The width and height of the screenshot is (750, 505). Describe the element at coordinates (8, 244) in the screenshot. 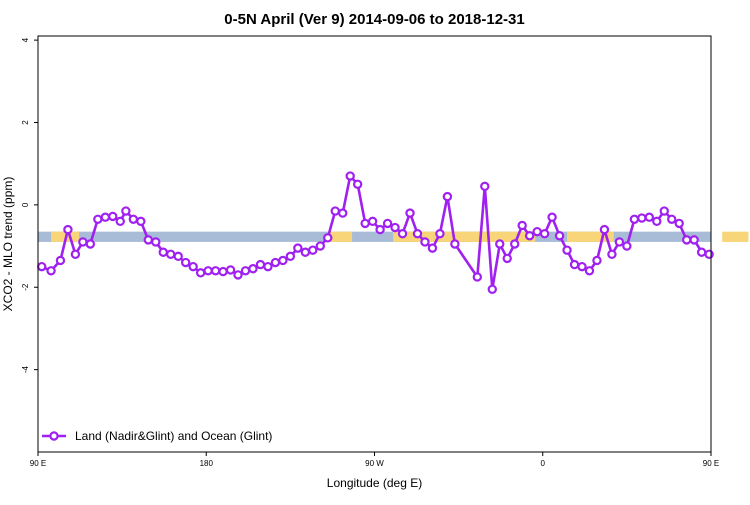

I see `y-axis-title: XCO2 - MLO trend (ppm)` at that location.